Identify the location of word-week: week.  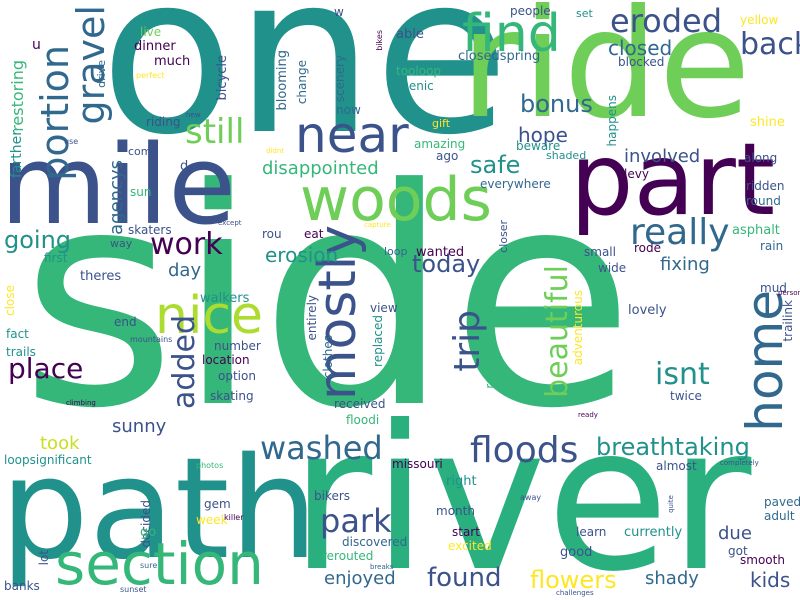
(212, 520).